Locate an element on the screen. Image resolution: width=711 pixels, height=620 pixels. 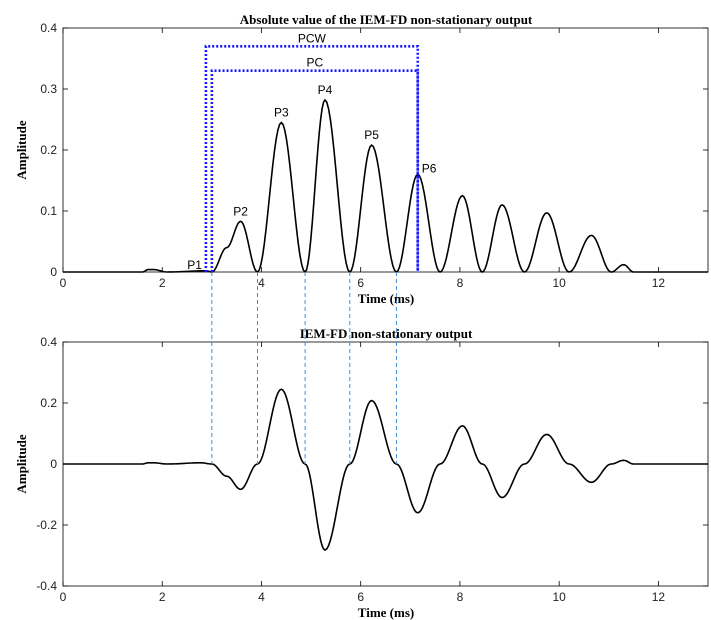
abs-y-tick-label: 0.3 is located at coordinates (48, 89).